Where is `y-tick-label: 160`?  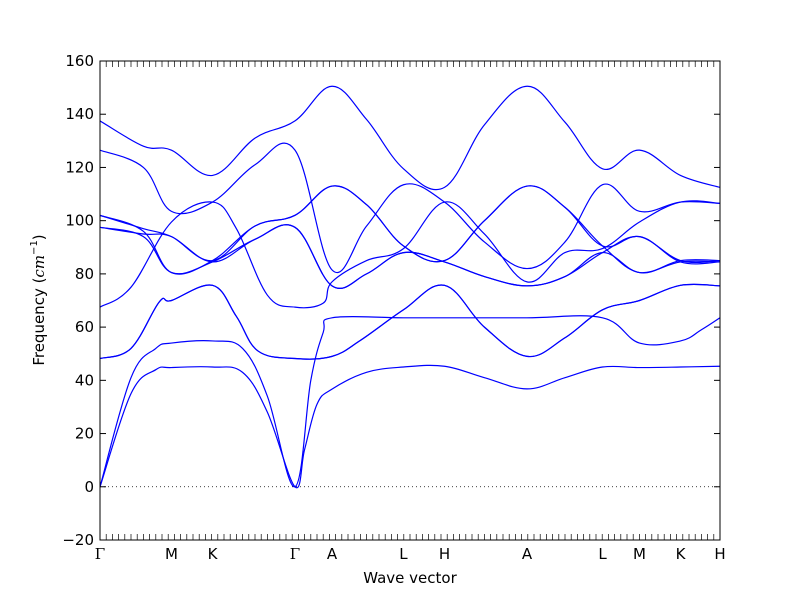 y-tick-label: 160 is located at coordinates (79, 61).